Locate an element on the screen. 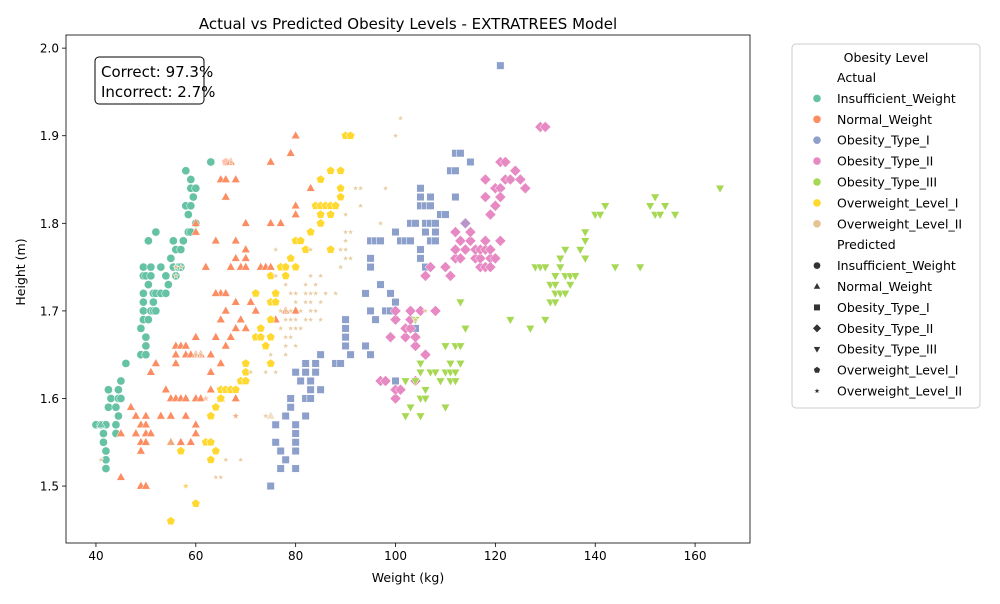 The width and height of the screenshot is (1000, 604). y-tick-label: 1.5 is located at coordinates (49, 487).